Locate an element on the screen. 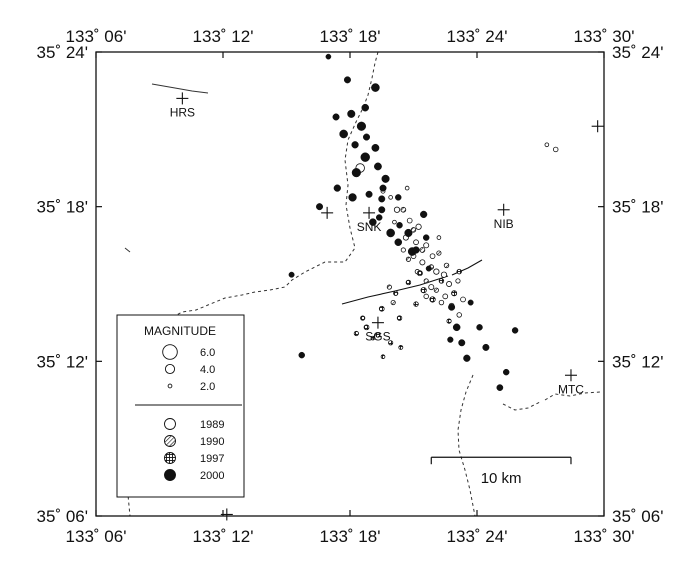 Image resolution: width=700 pixels, height=568 pixels. lon-tick-label-top: 133˚ 06' is located at coordinates (96, 36).